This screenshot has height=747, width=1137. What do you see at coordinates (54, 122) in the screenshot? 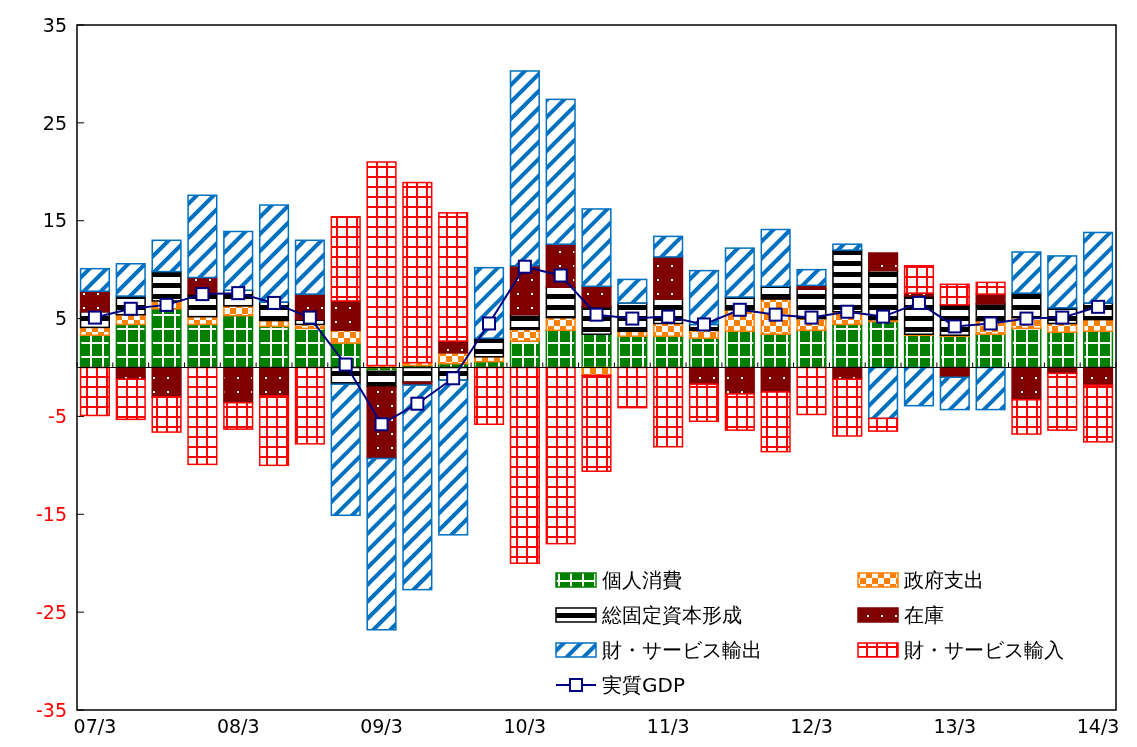
I see `y-tick-label: 25` at bounding box center [54, 122].